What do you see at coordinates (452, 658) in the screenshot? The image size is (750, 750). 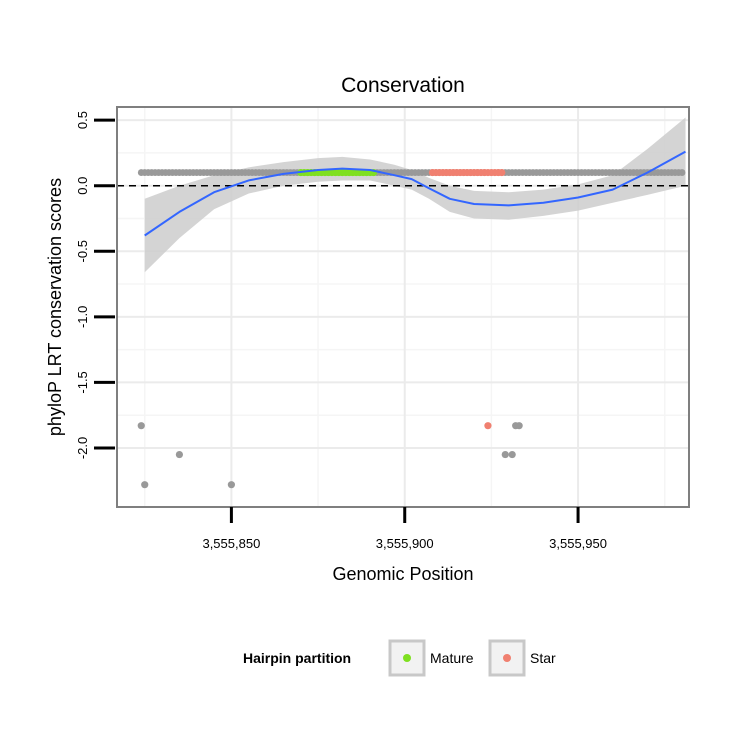 I see `legend-label: Mature` at bounding box center [452, 658].